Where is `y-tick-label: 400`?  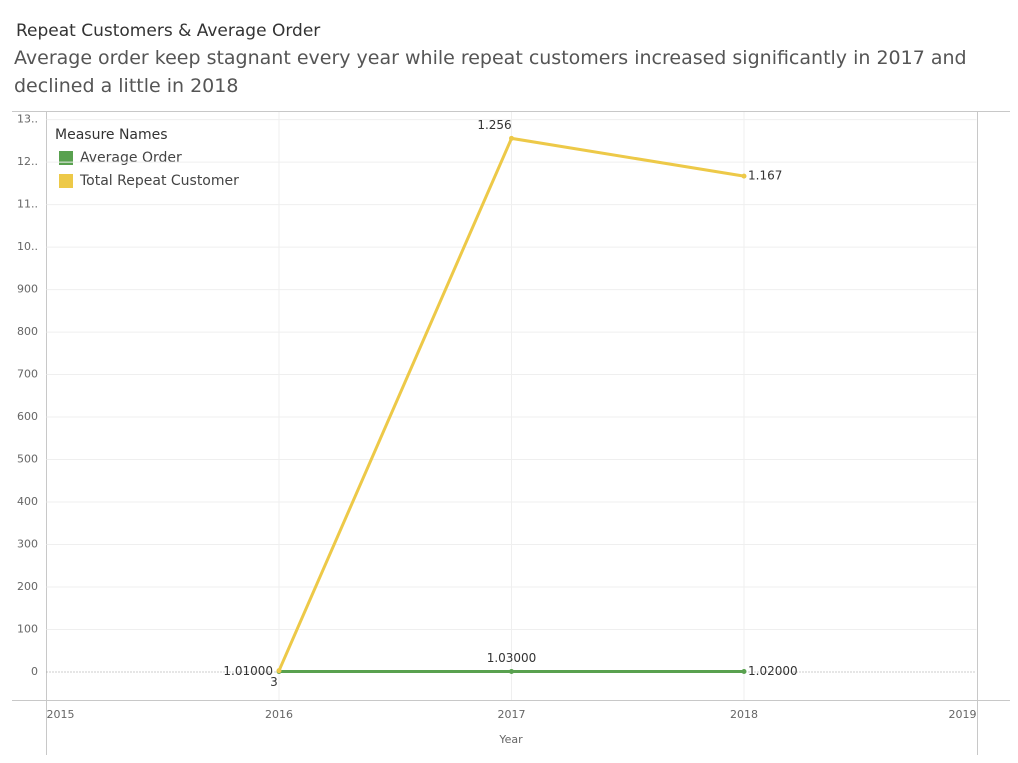 y-tick-label: 400 is located at coordinates (27, 501).